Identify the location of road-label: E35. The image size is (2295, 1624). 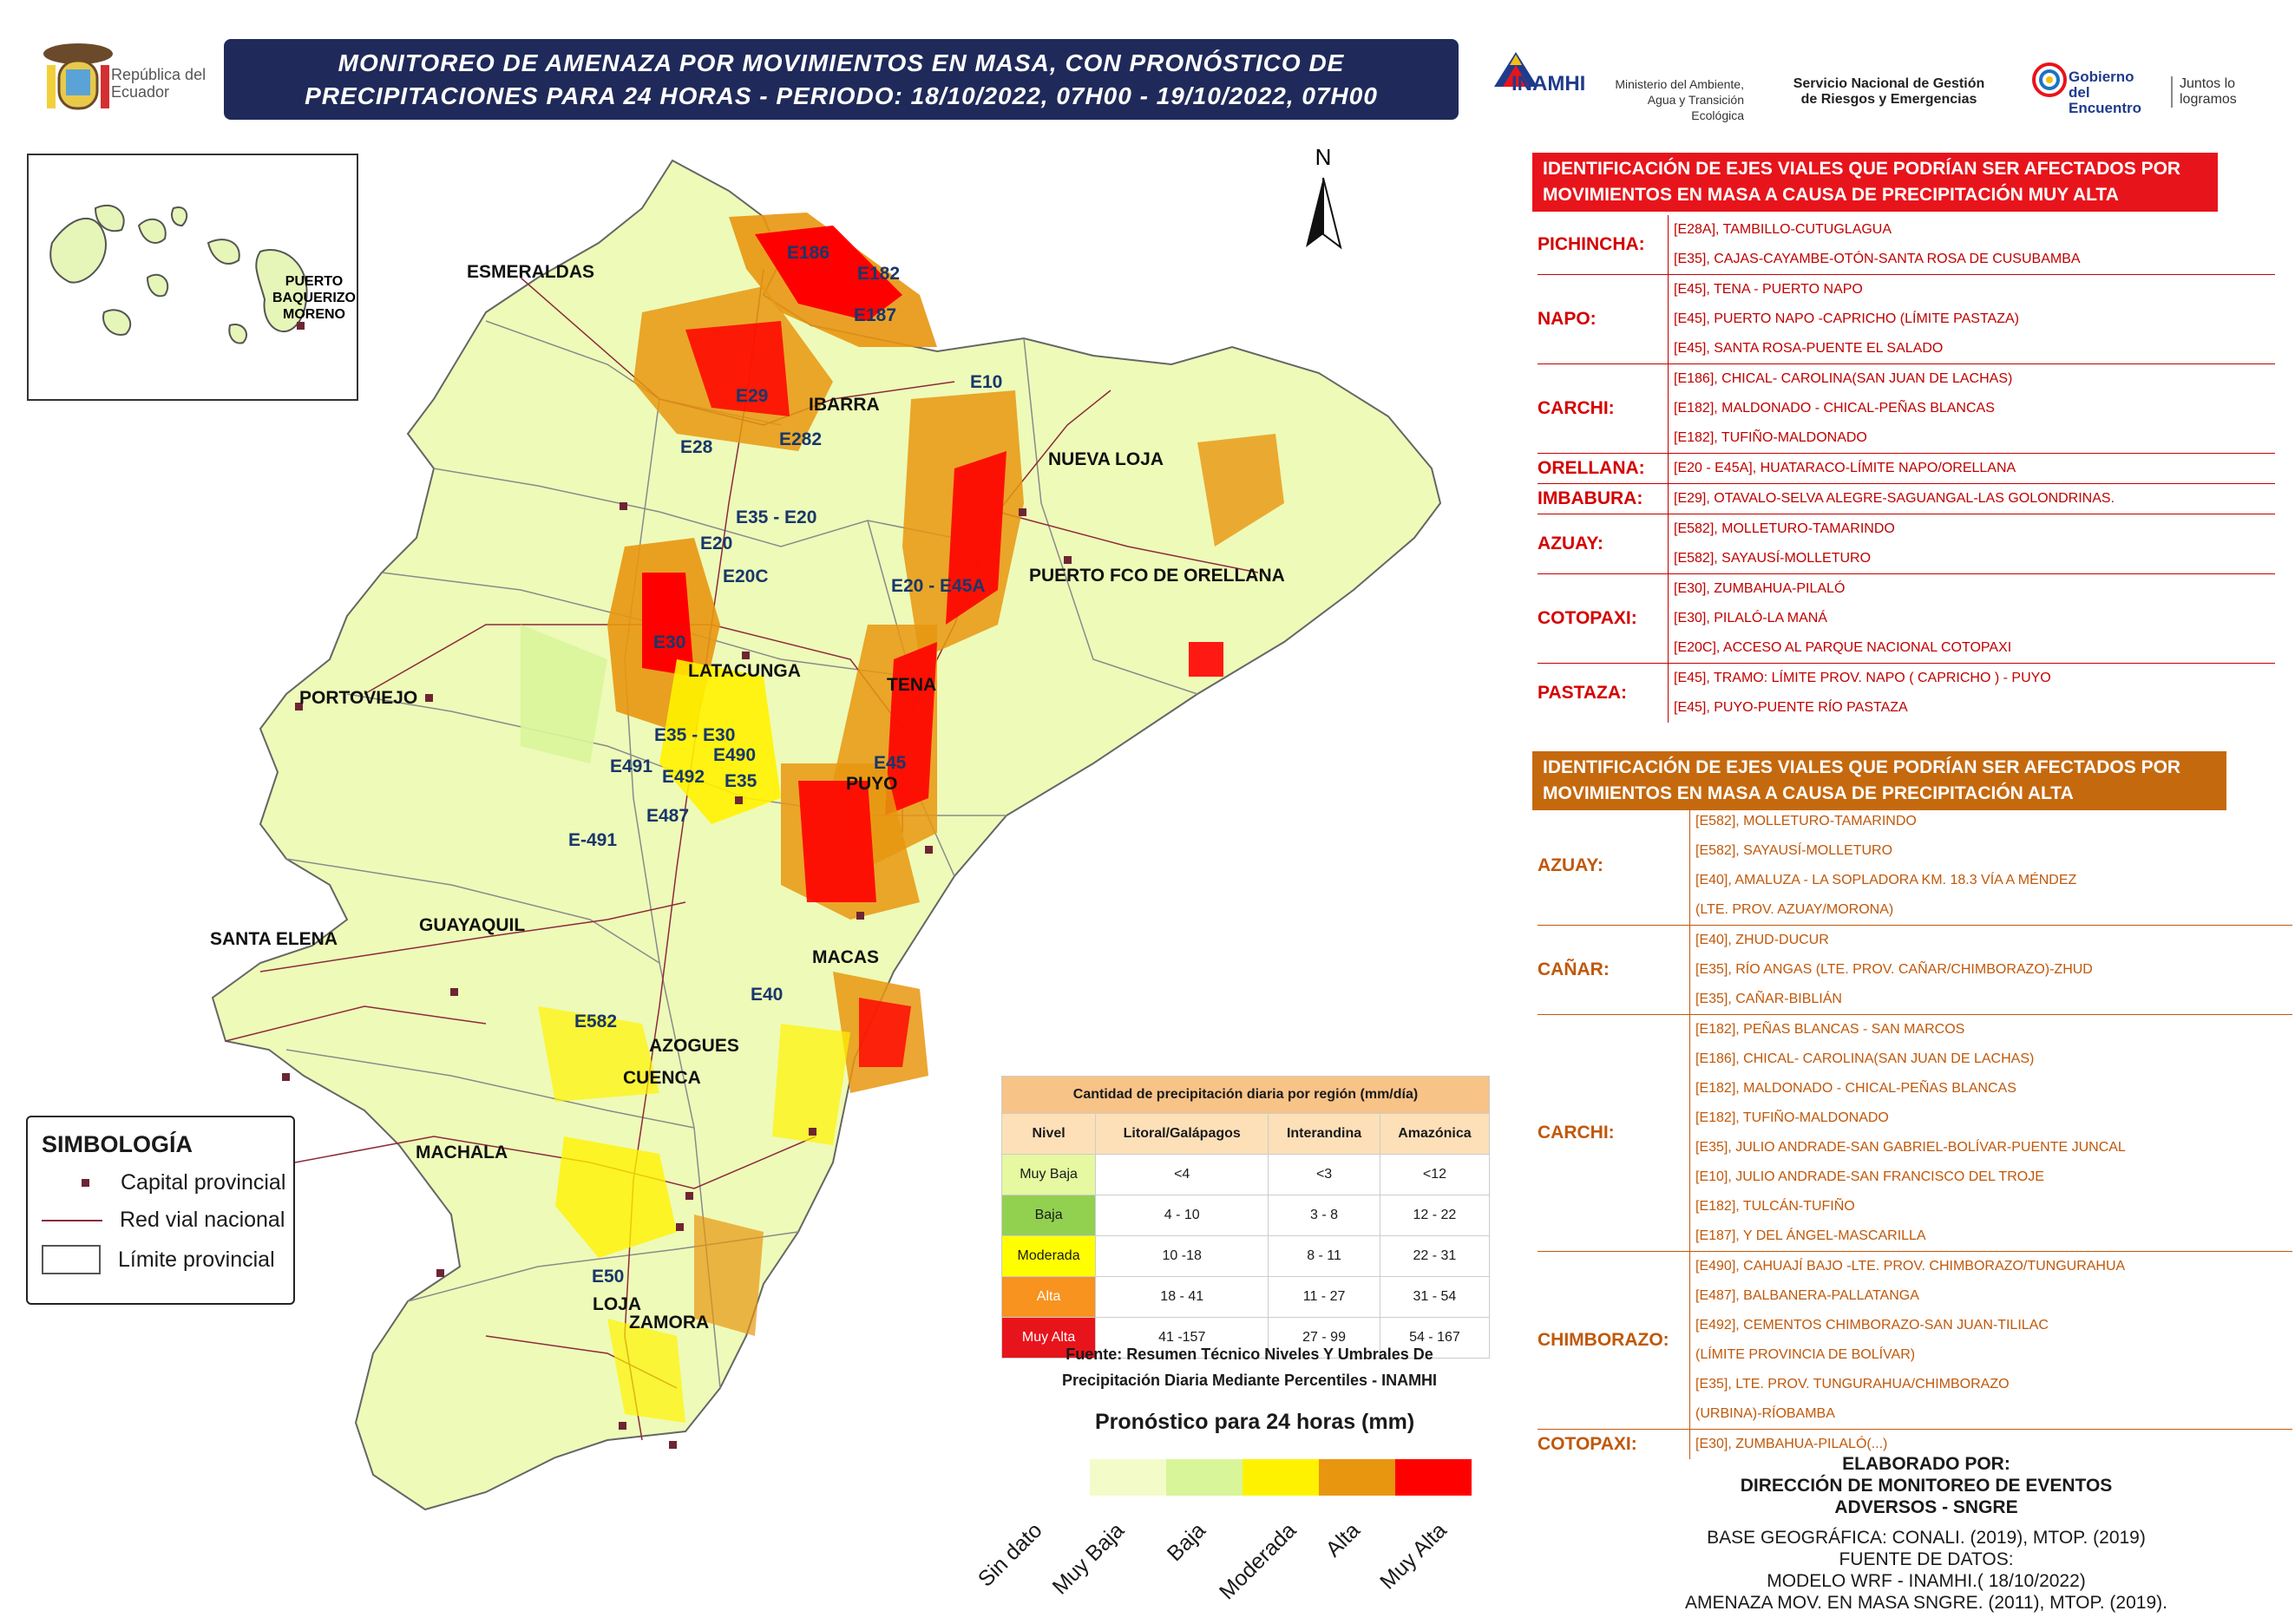
(741, 781).